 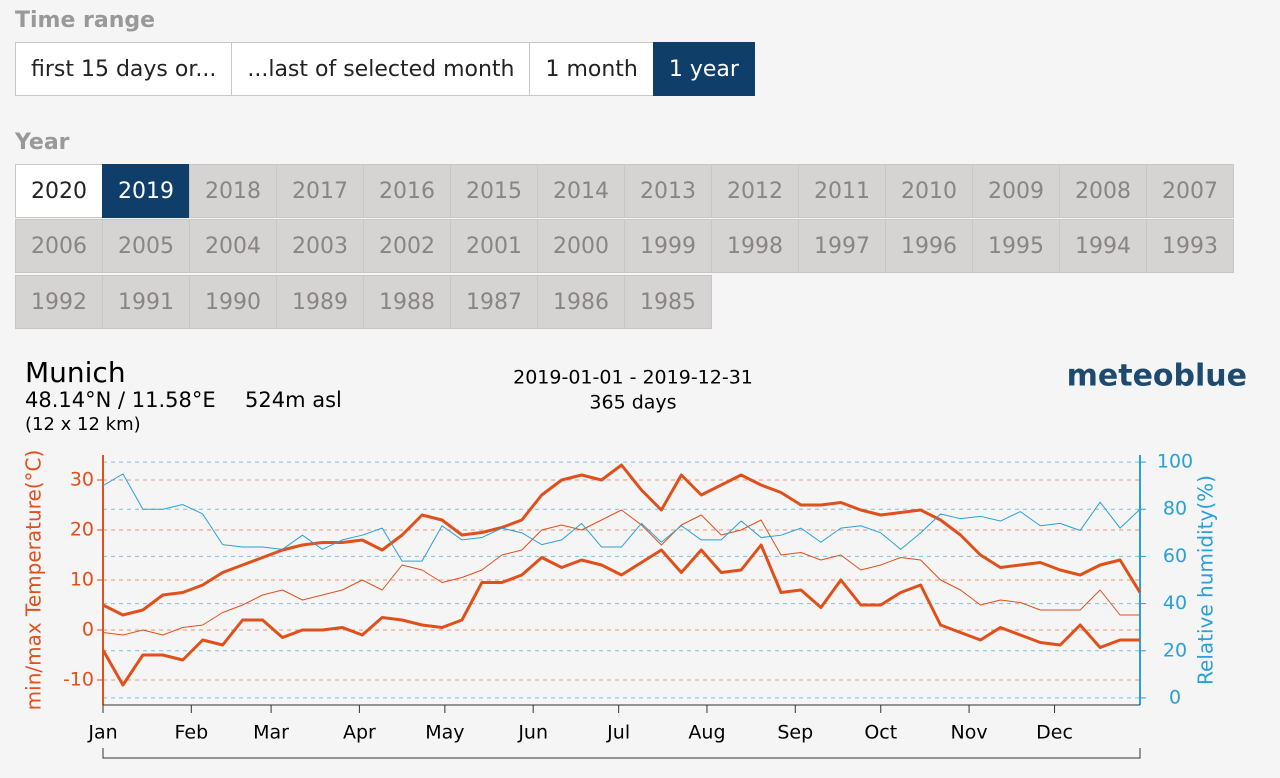 What do you see at coordinates (59, 246) in the screenshot?
I see `year-button: 2006` at bounding box center [59, 246].